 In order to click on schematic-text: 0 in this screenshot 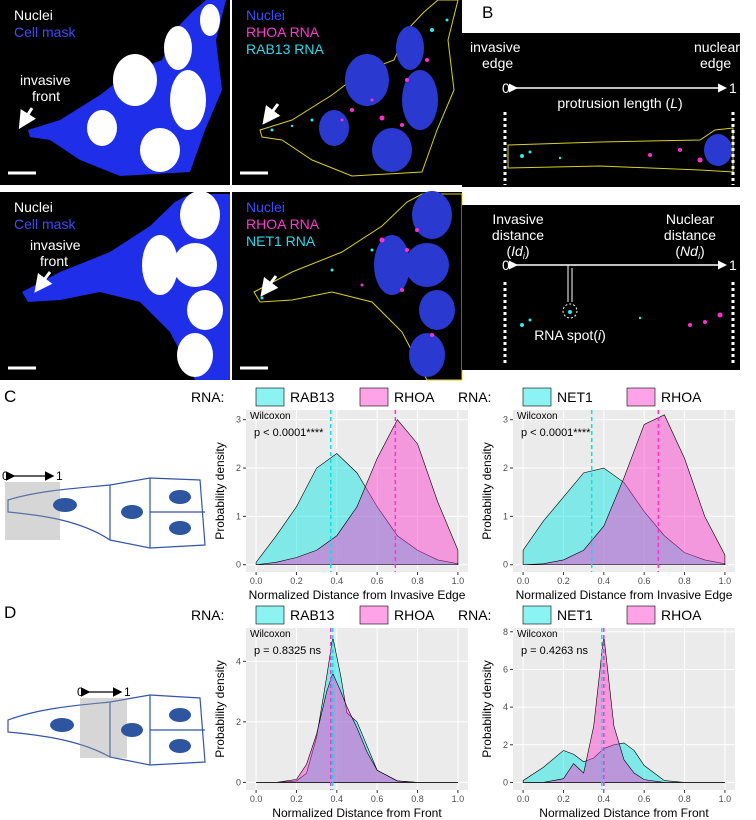, I will do `click(80, 692)`.